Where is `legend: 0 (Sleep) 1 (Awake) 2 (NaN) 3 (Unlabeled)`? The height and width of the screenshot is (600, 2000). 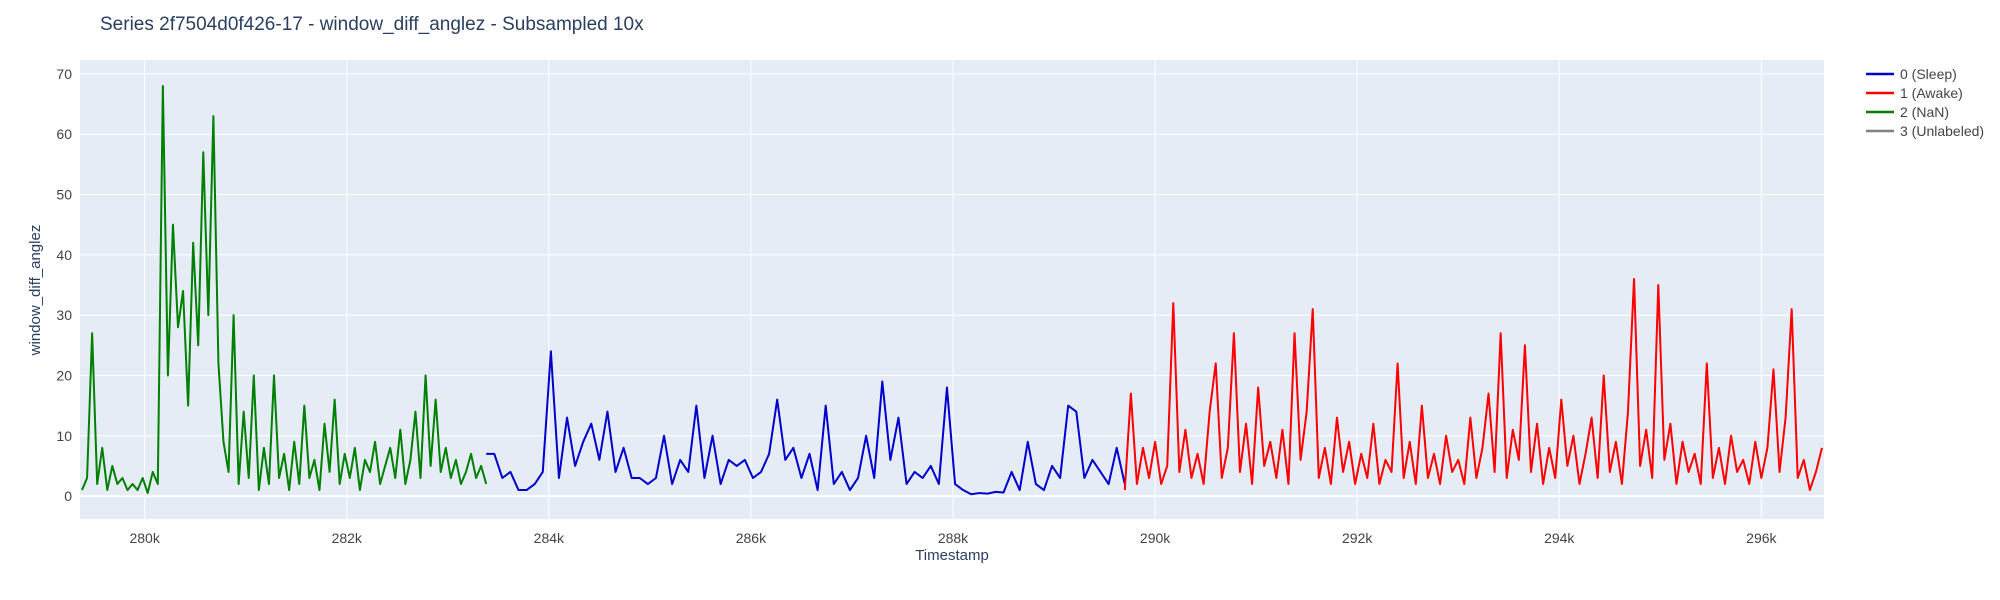
legend: 0 (Sleep) 1 (Awake) 2 (NaN) 3 (Unlabeled) is located at coordinates (1925, 102).